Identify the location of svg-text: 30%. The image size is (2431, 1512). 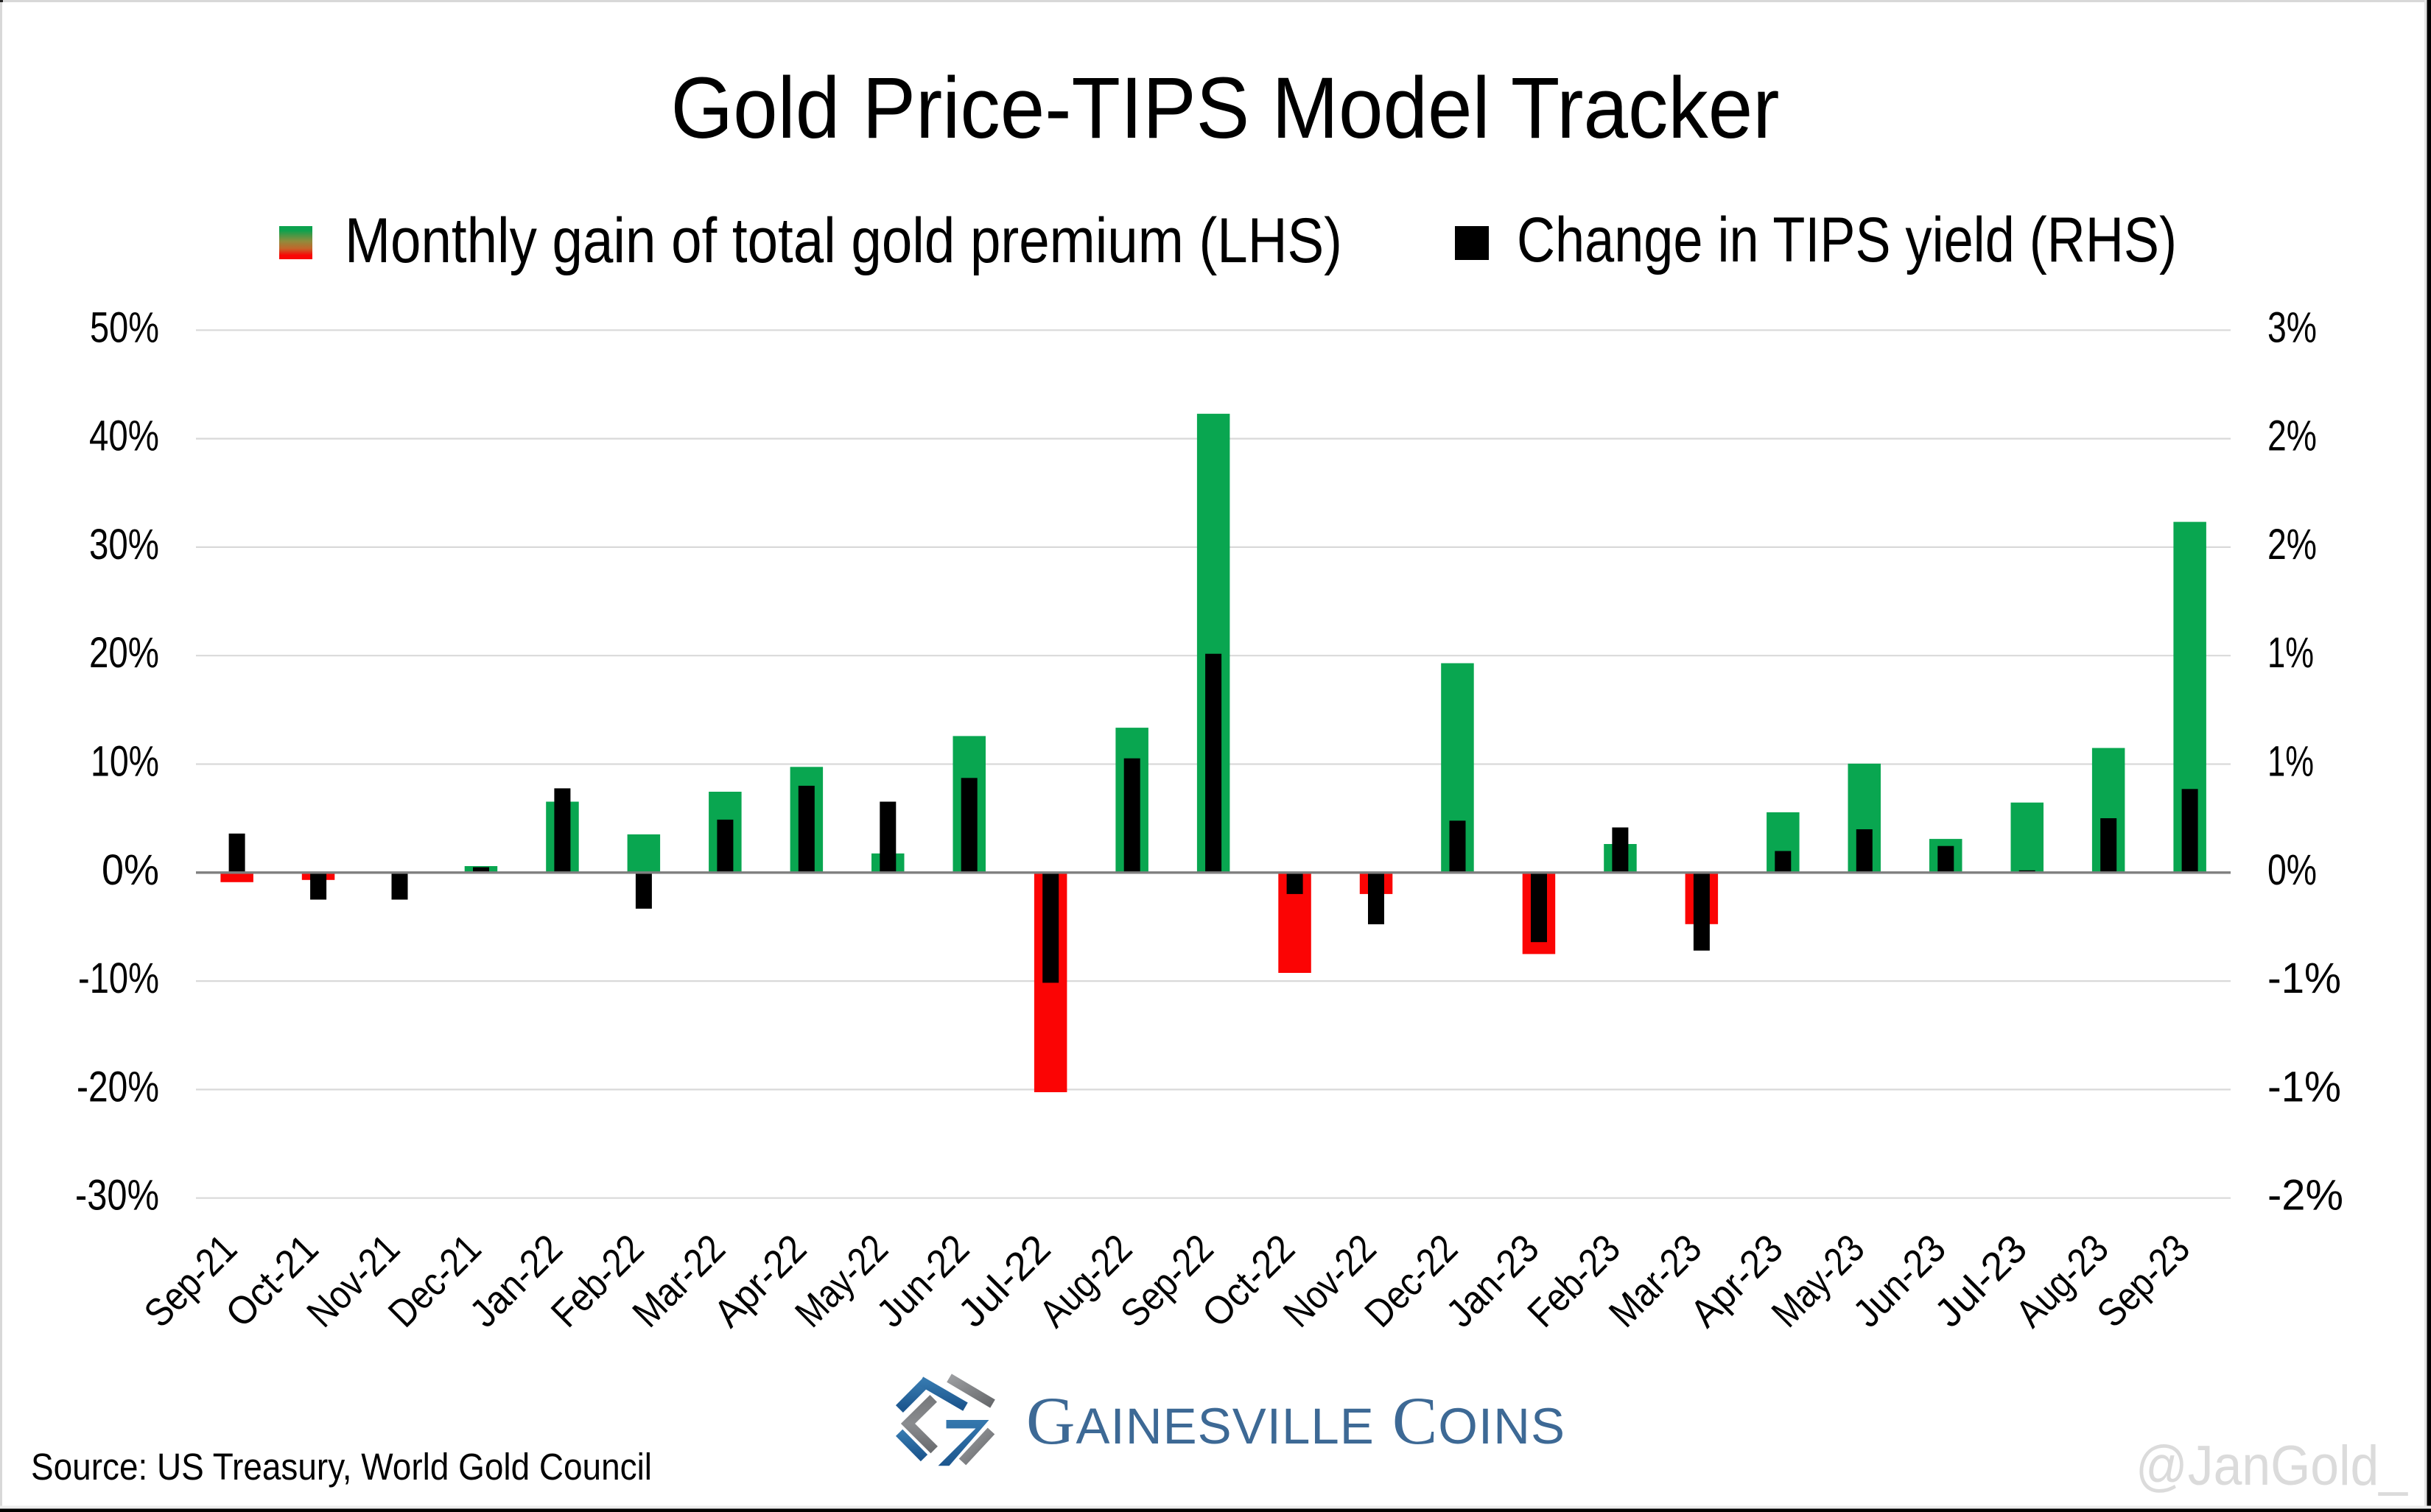
(124, 545).